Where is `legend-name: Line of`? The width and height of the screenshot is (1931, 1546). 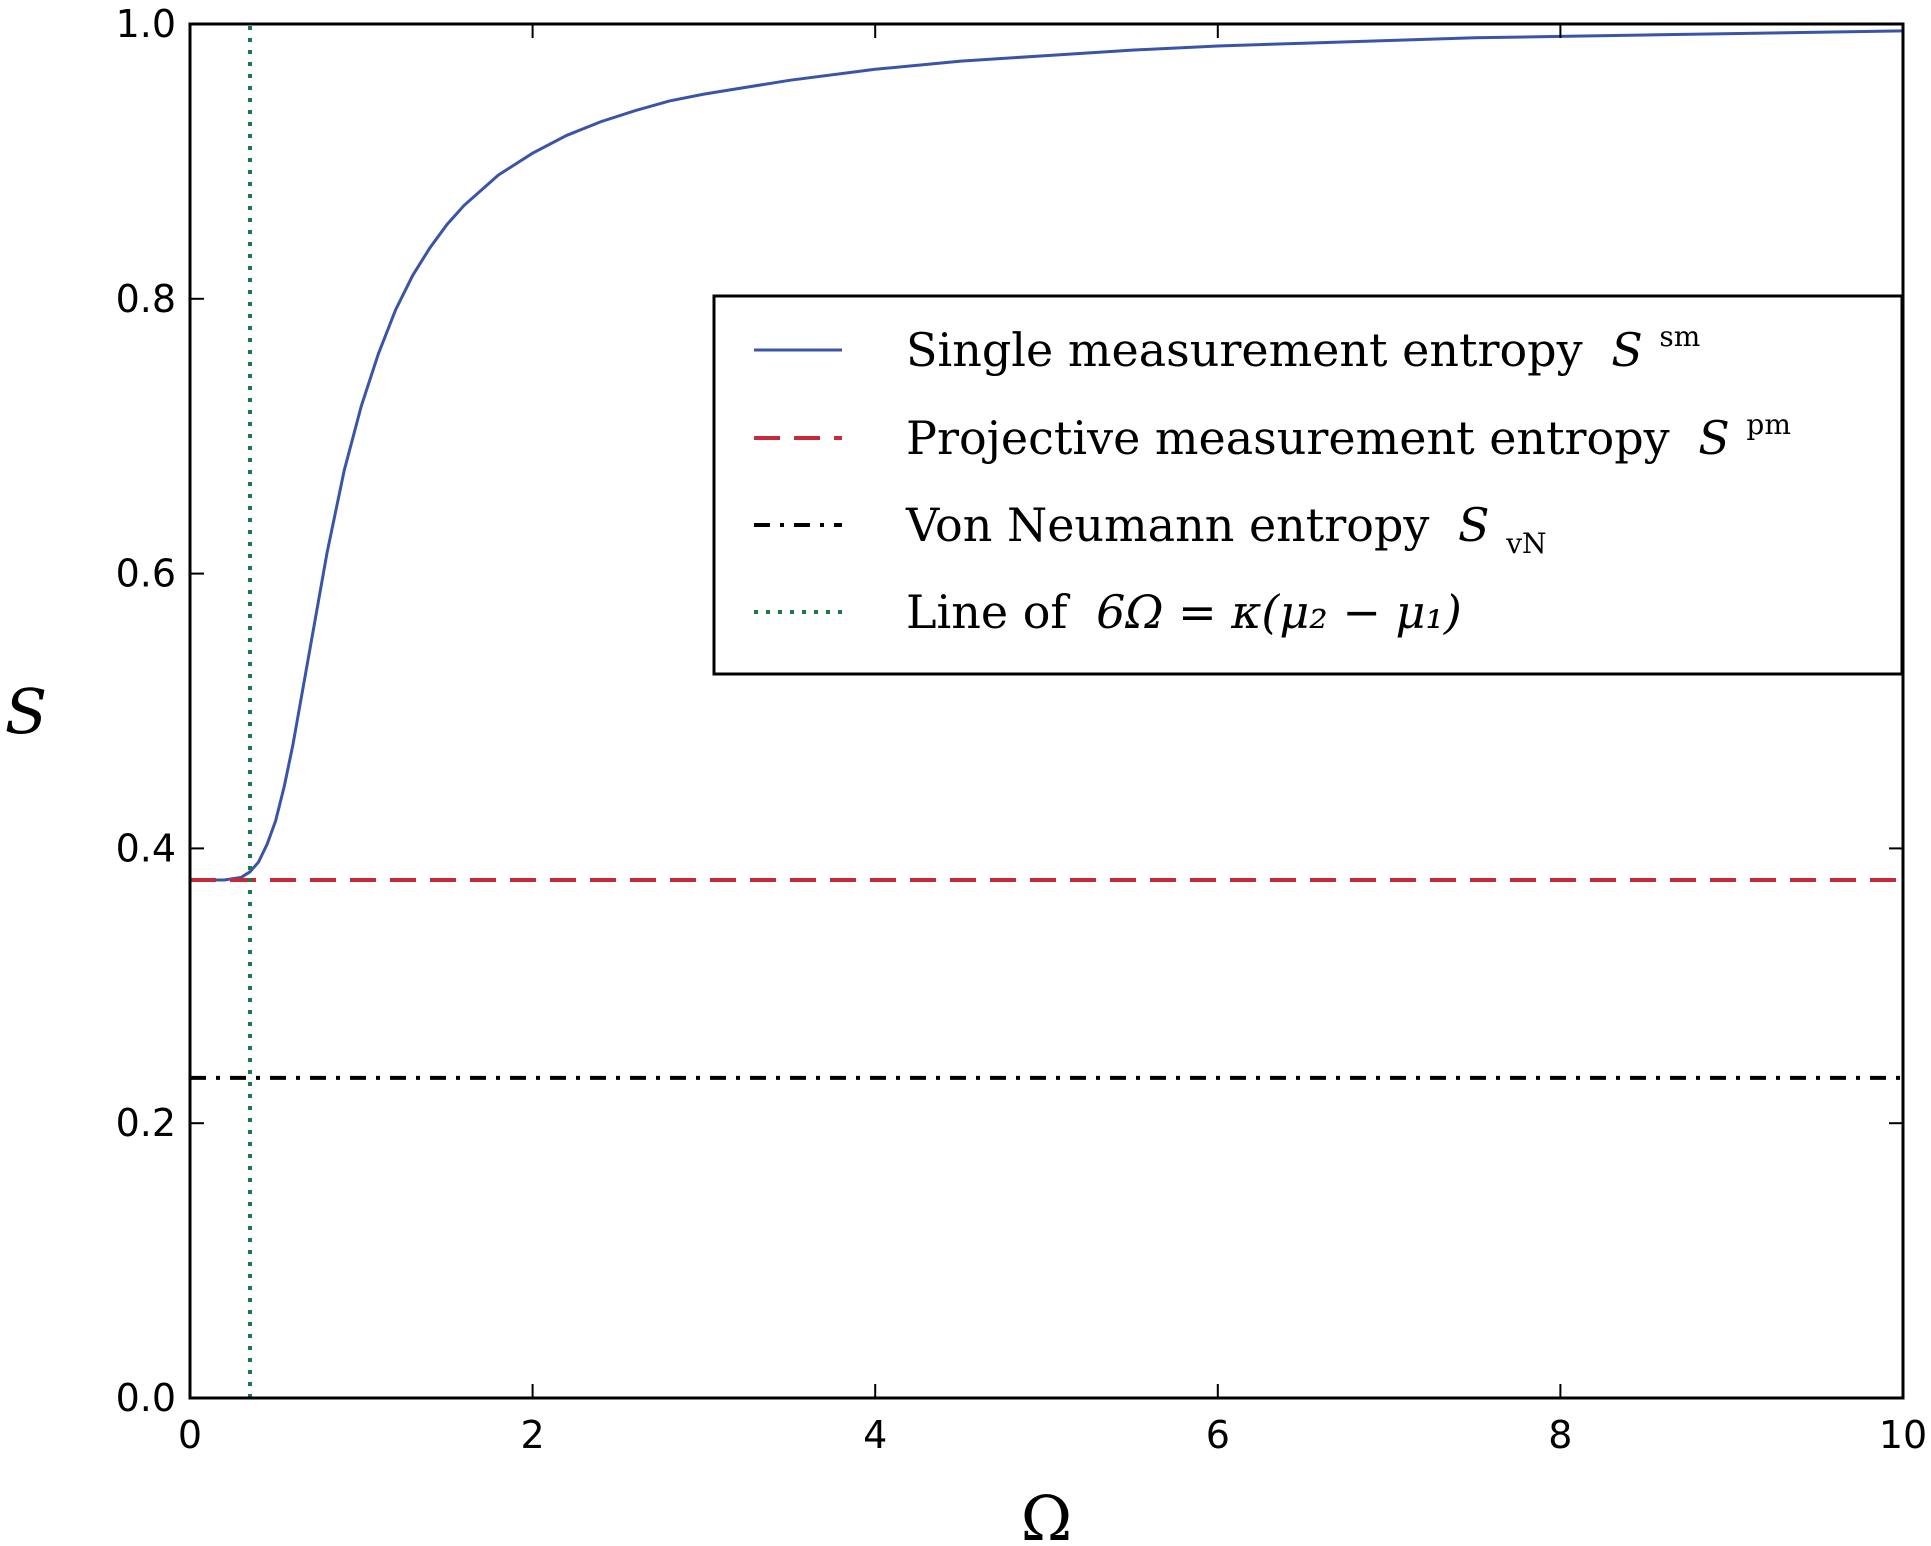 legend-name: Line of is located at coordinates (988, 612).